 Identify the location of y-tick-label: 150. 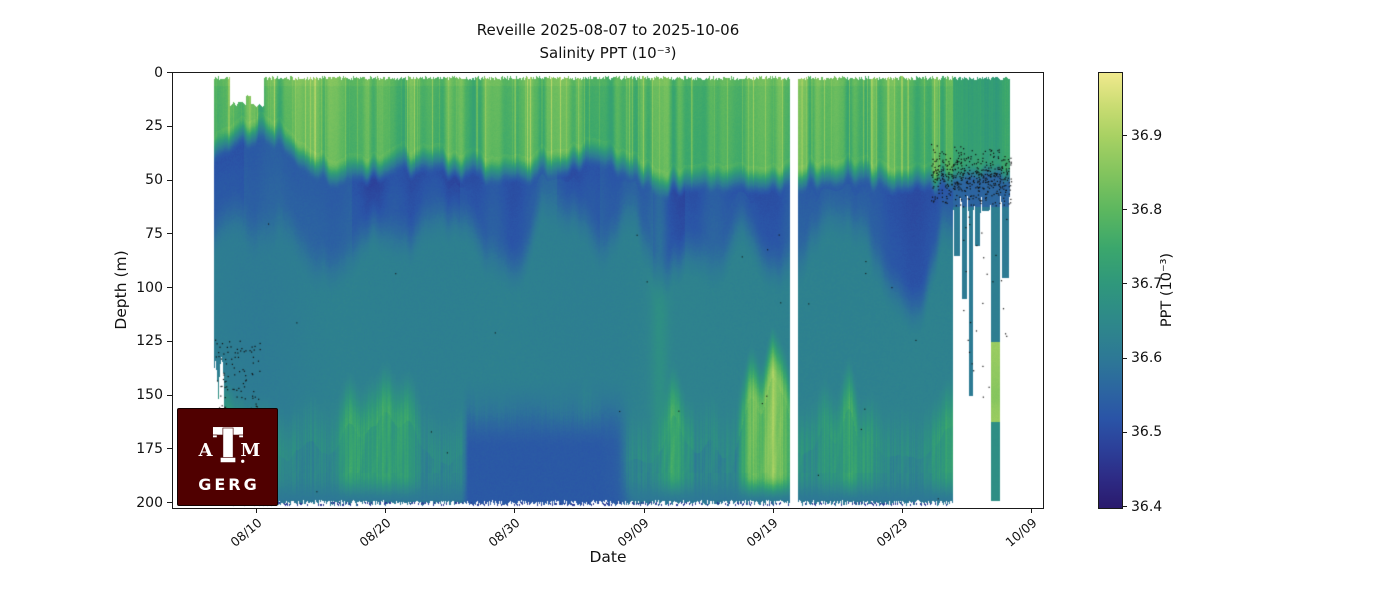
(149, 395).